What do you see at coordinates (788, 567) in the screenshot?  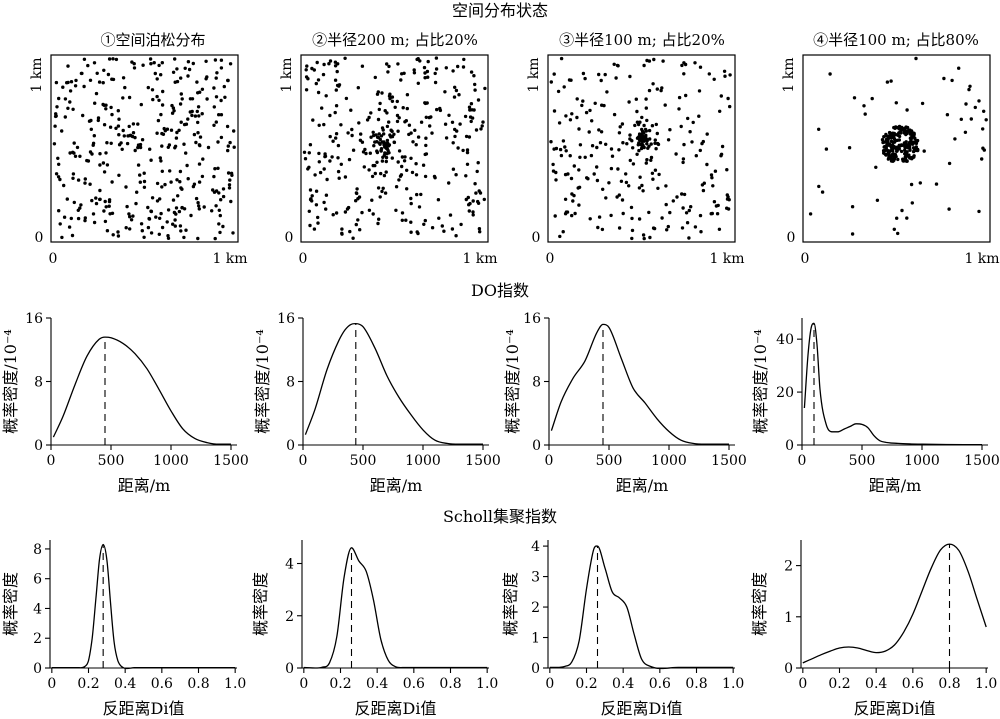 I see `y-tick-label: 2` at bounding box center [788, 567].